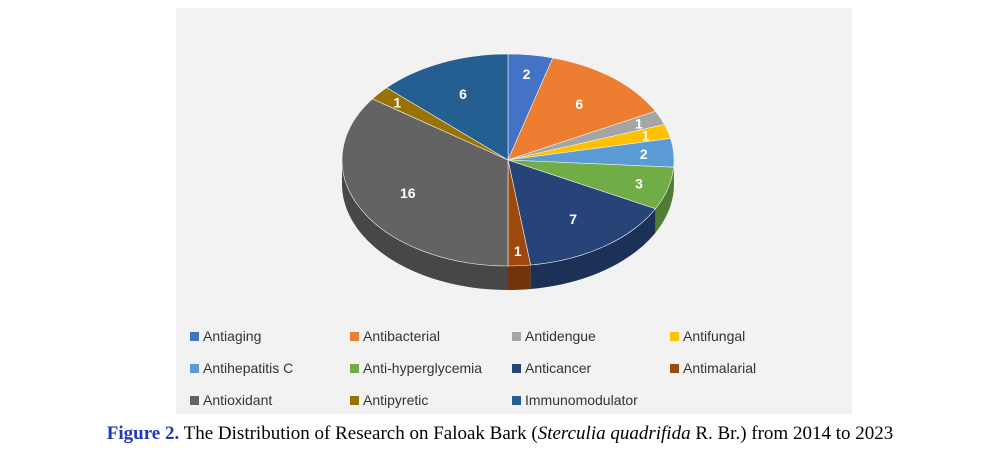 This screenshot has width=1000, height=460. What do you see at coordinates (270, 336) in the screenshot?
I see `legend-item: Antiaging` at bounding box center [270, 336].